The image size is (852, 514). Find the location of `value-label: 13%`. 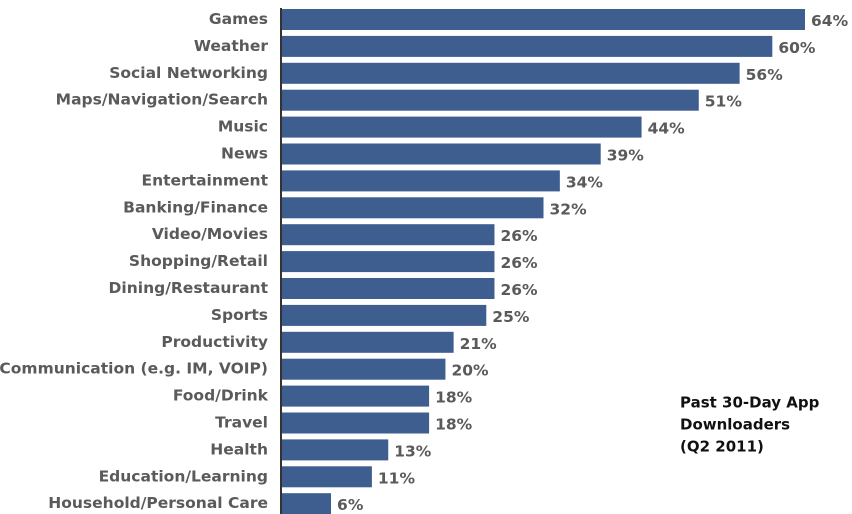

value-label: 13% is located at coordinates (413, 451).